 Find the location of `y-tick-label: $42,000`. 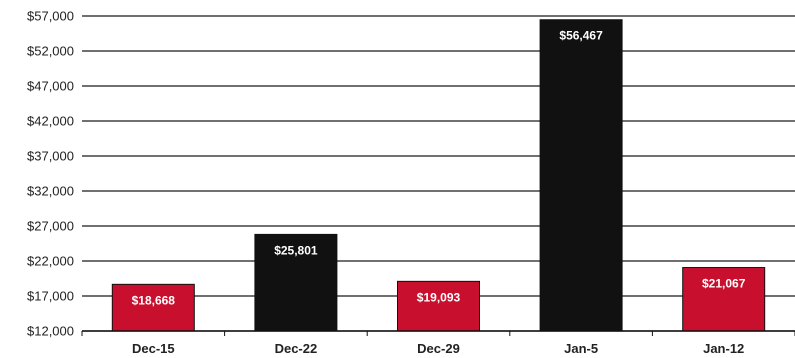

y-tick-label: $42,000 is located at coordinates (50, 121).